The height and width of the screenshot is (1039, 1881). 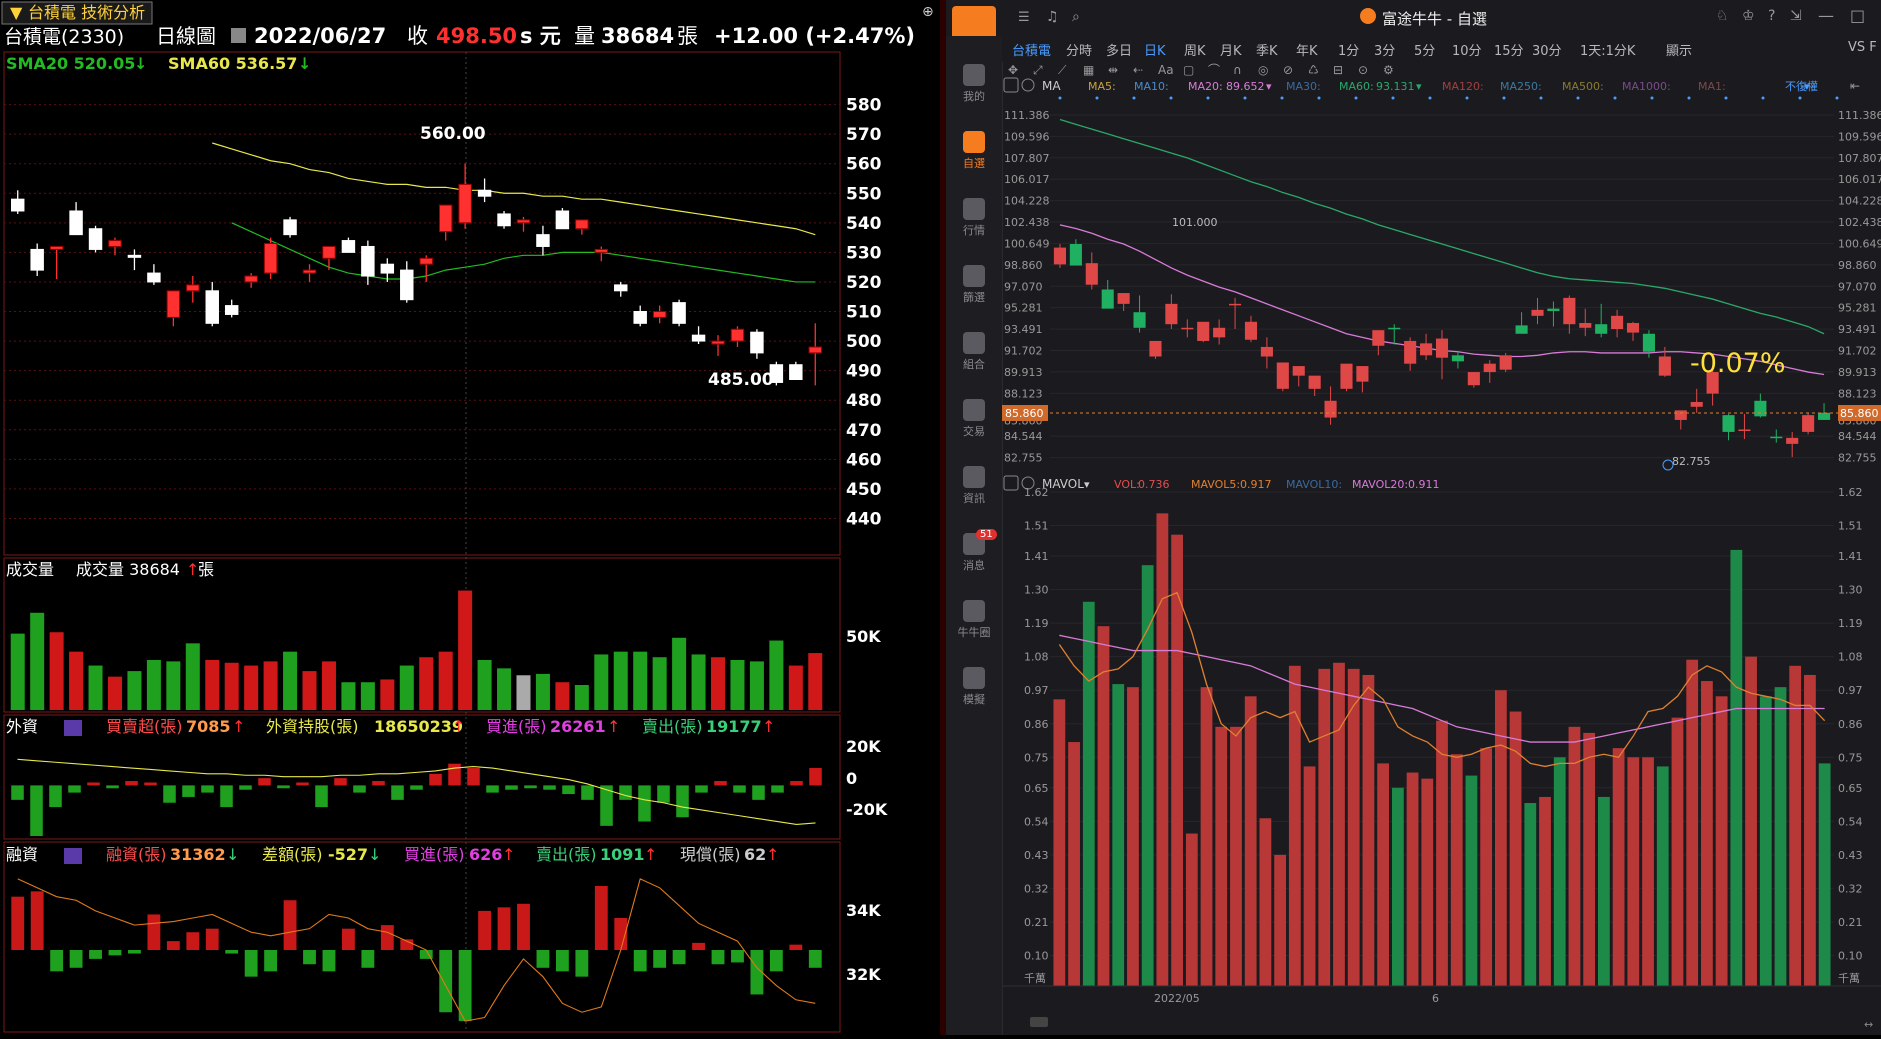 What do you see at coordinates (73, 728) in the screenshot?
I see `foreign-list-icon` at bounding box center [73, 728].